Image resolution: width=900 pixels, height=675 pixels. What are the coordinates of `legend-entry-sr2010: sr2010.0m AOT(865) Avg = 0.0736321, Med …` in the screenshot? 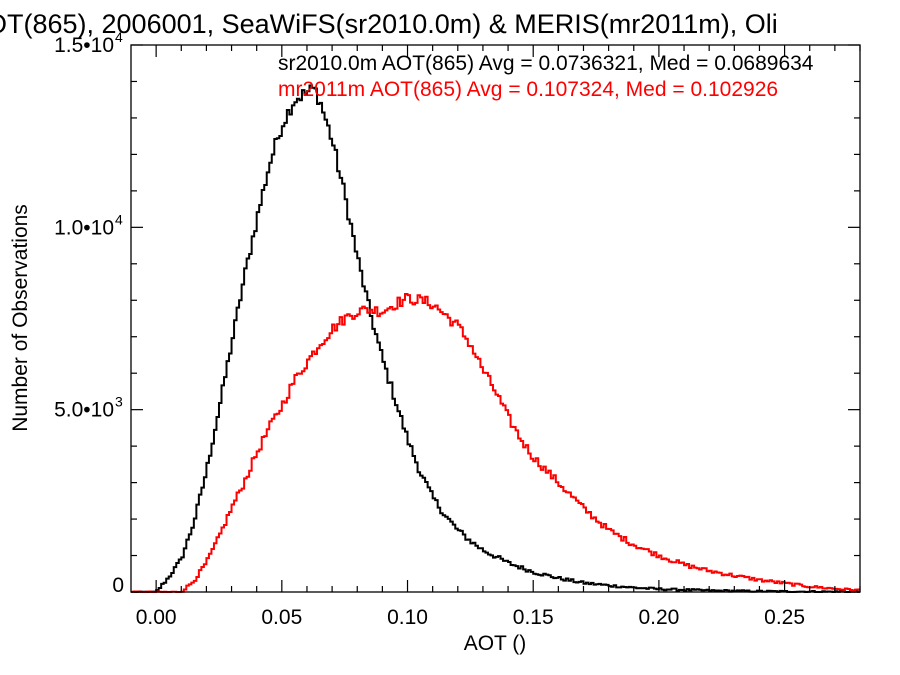 It's located at (546, 63).